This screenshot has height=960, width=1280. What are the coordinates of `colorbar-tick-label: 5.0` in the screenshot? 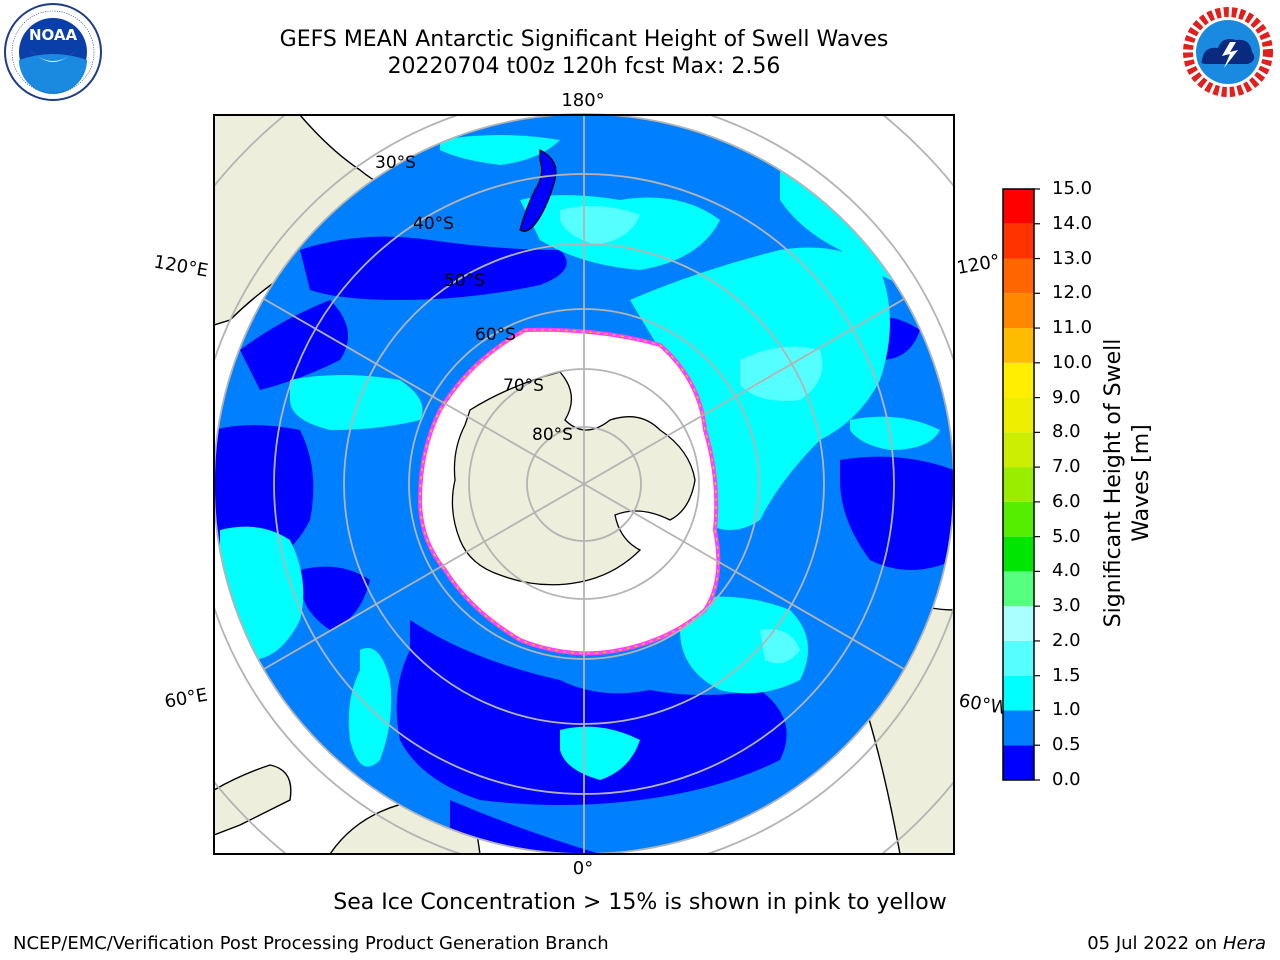 It's located at (1066, 536).